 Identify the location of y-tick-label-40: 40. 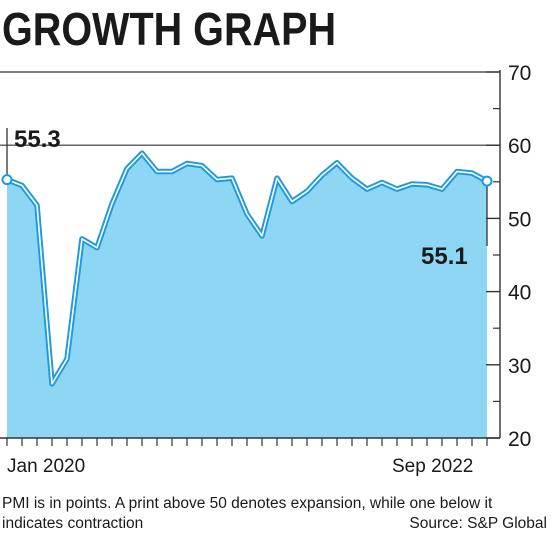
(519, 293).